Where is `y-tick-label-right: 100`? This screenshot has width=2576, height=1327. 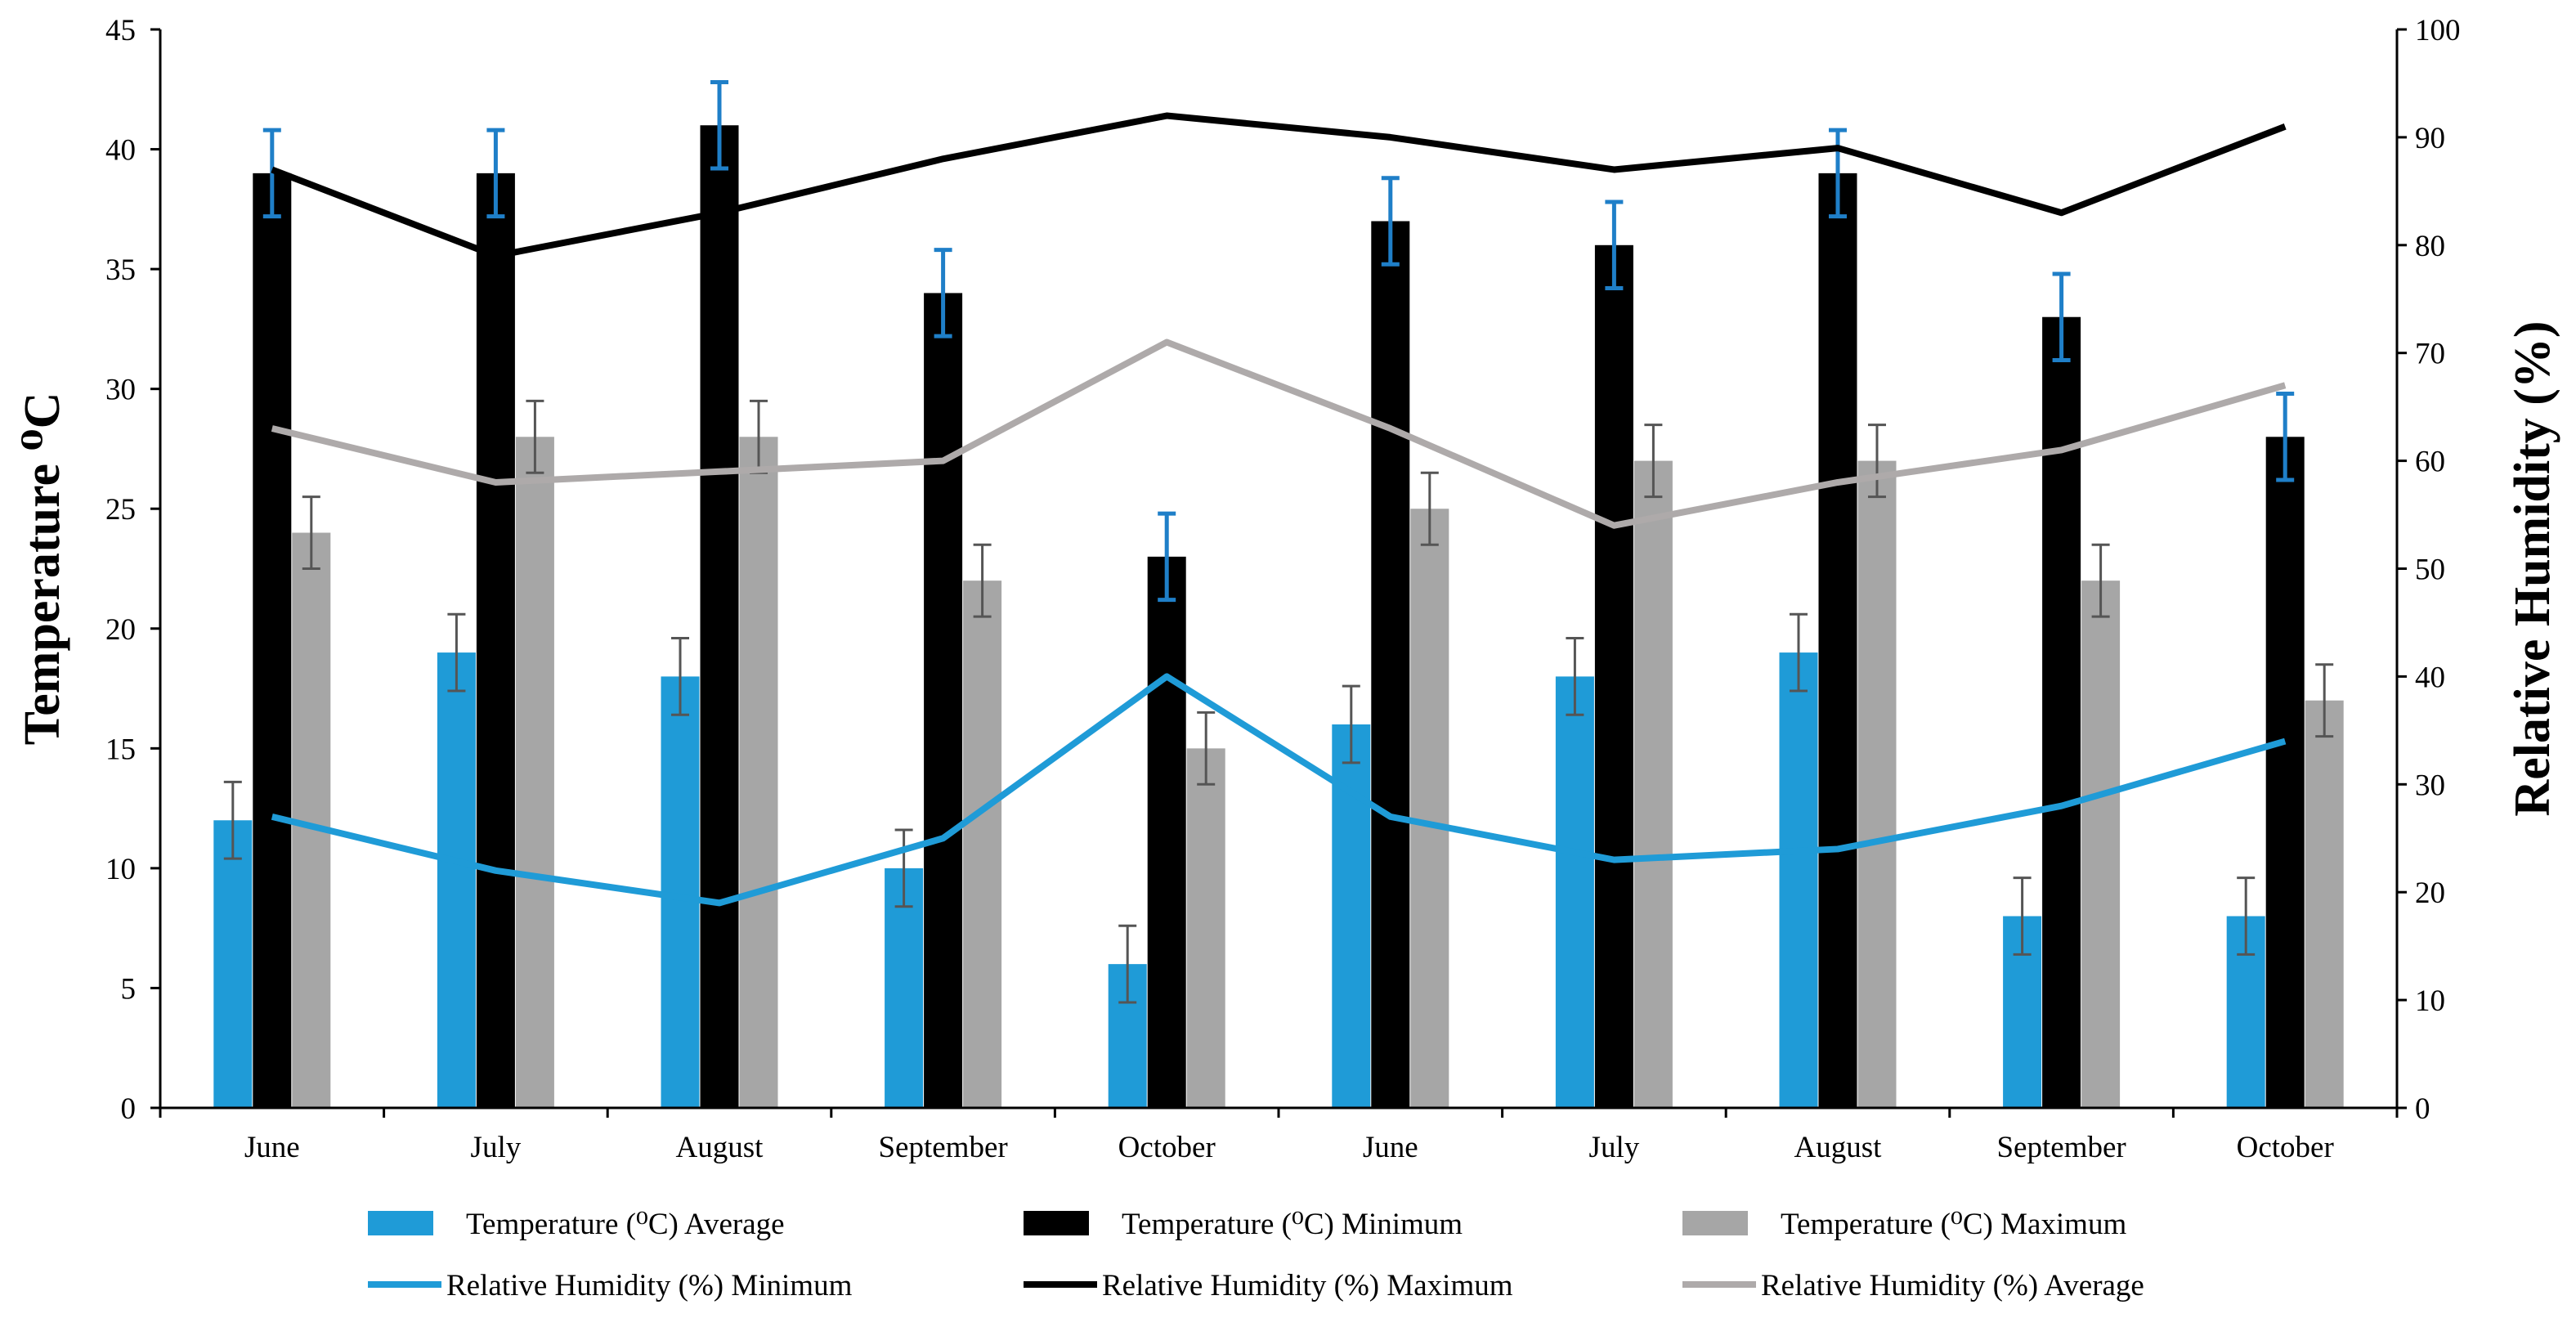
y-tick-label-right: 100 is located at coordinates (2438, 30).